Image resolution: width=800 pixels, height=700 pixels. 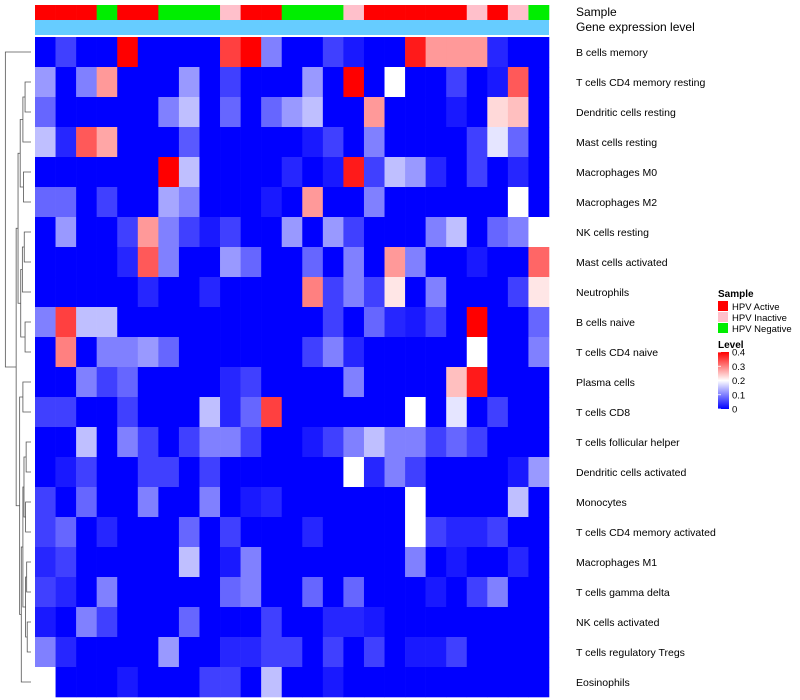 I want to click on legend-sample-label: HPV Negative, so click(x=762, y=329).